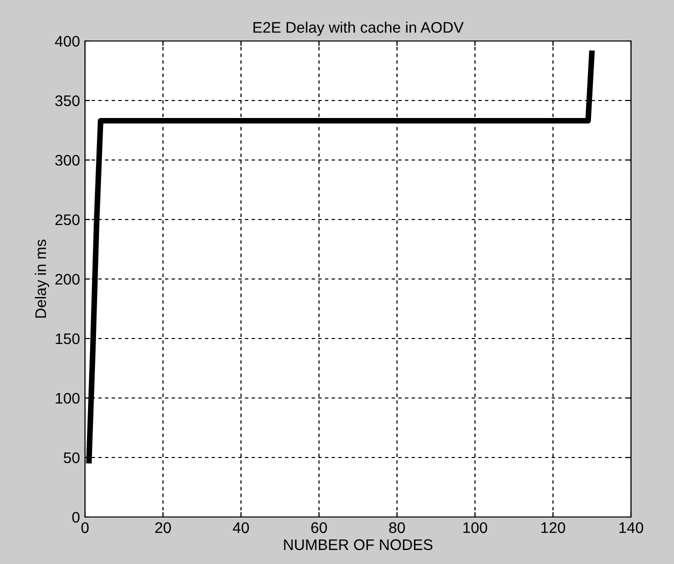  Describe the element at coordinates (67, 160) in the screenshot. I see `y-tick-label: 300` at that location.